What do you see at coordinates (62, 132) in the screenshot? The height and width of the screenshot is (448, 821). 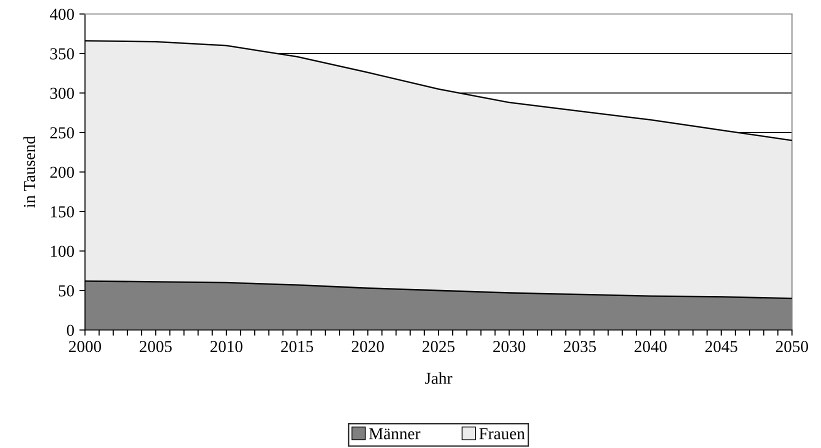 I see `y-tick-label: 250` at bounding box center [62, 132].